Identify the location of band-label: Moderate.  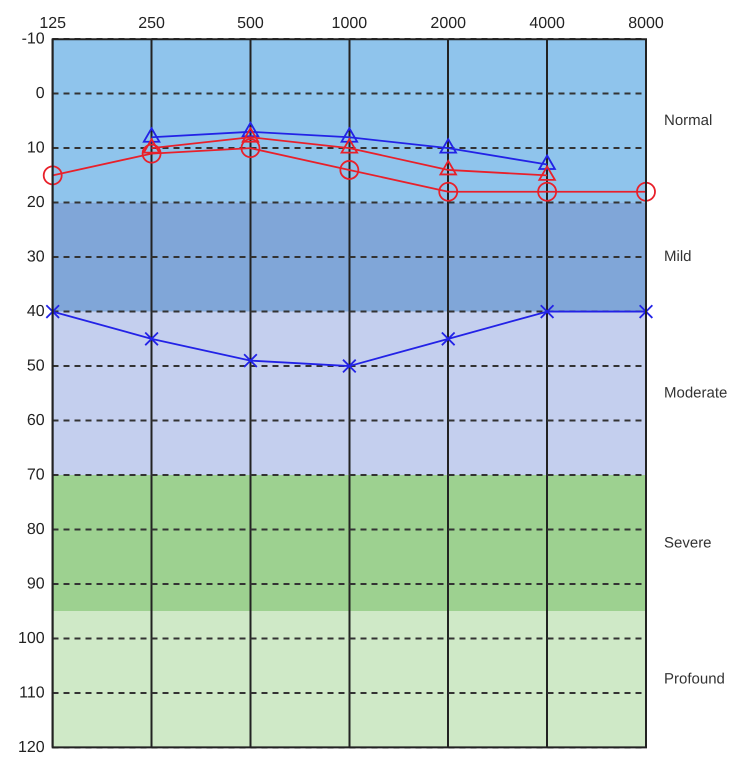
(696, 393).